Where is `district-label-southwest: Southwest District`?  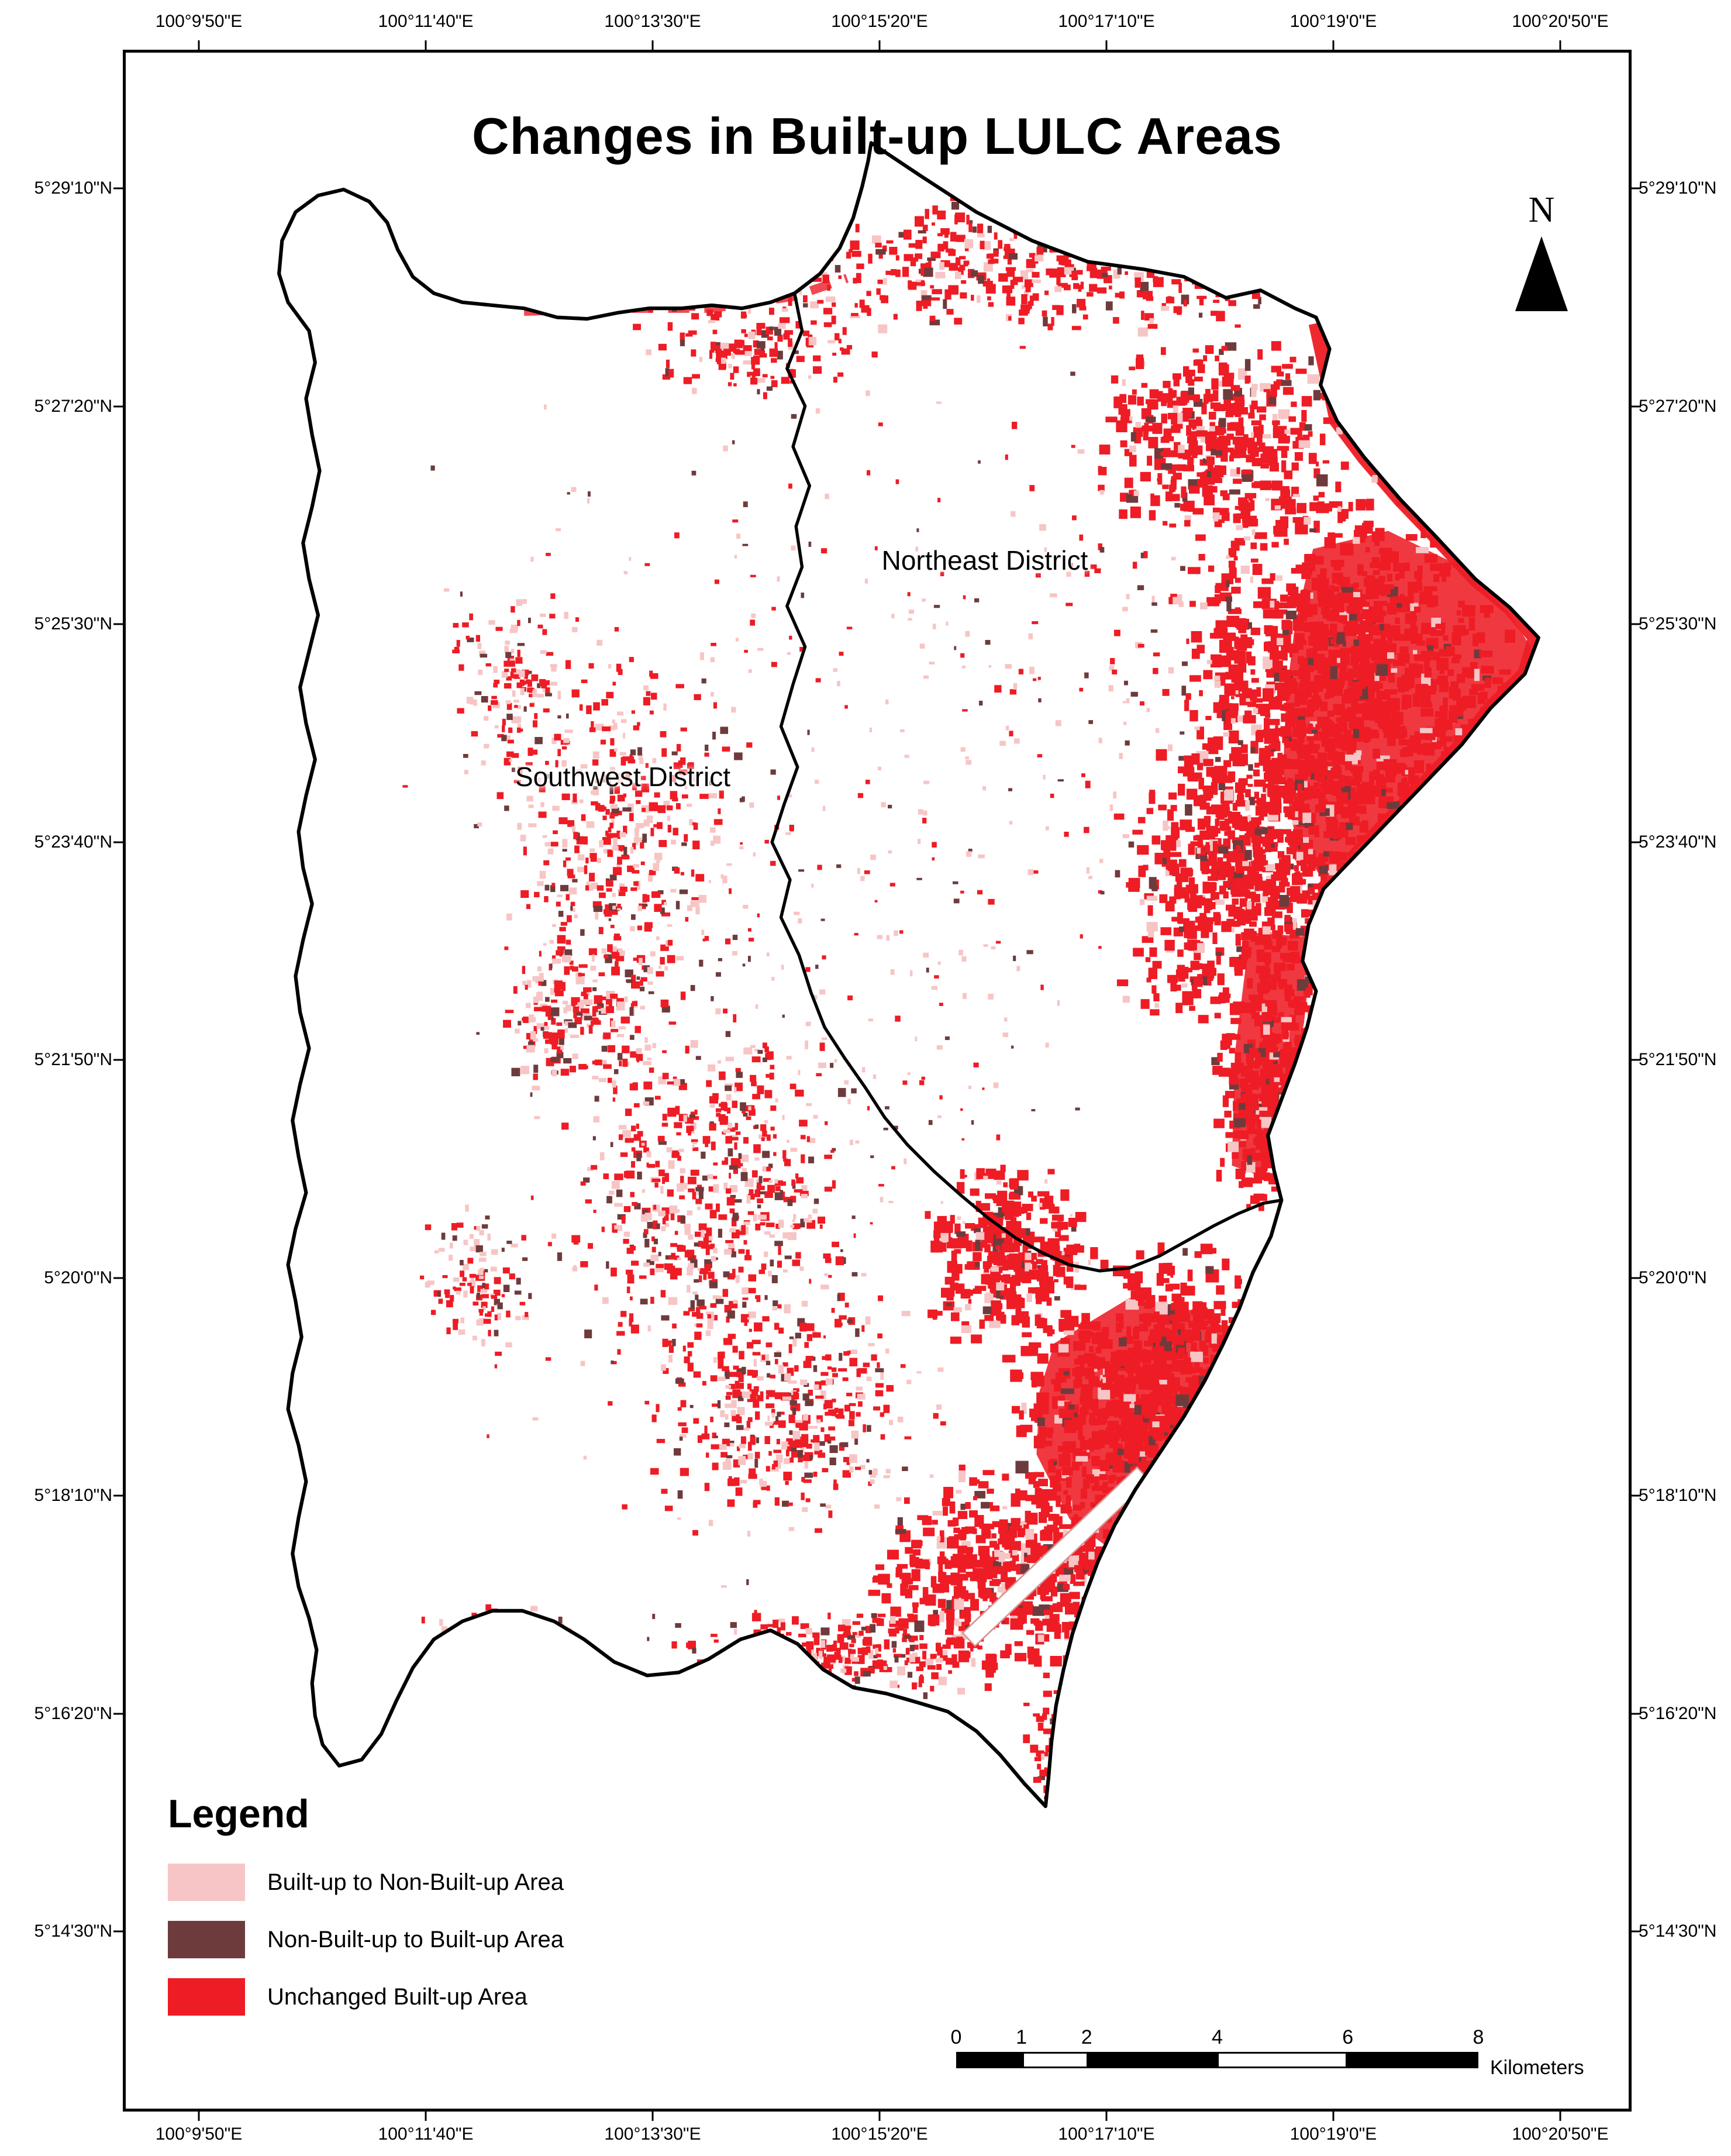 district-label-southwest: Southwest District is located at coordinates (623, 777).